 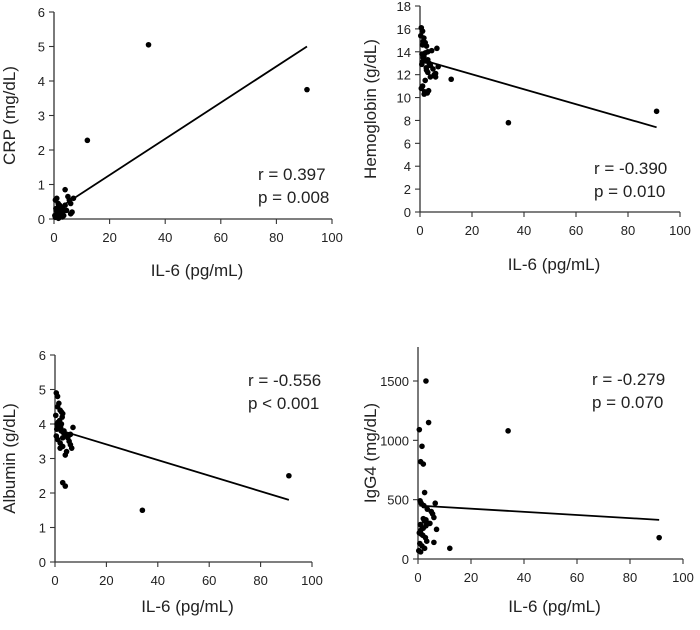 I want to click on p-value-annotation: p < 0.001, so click(x=283, y=403).